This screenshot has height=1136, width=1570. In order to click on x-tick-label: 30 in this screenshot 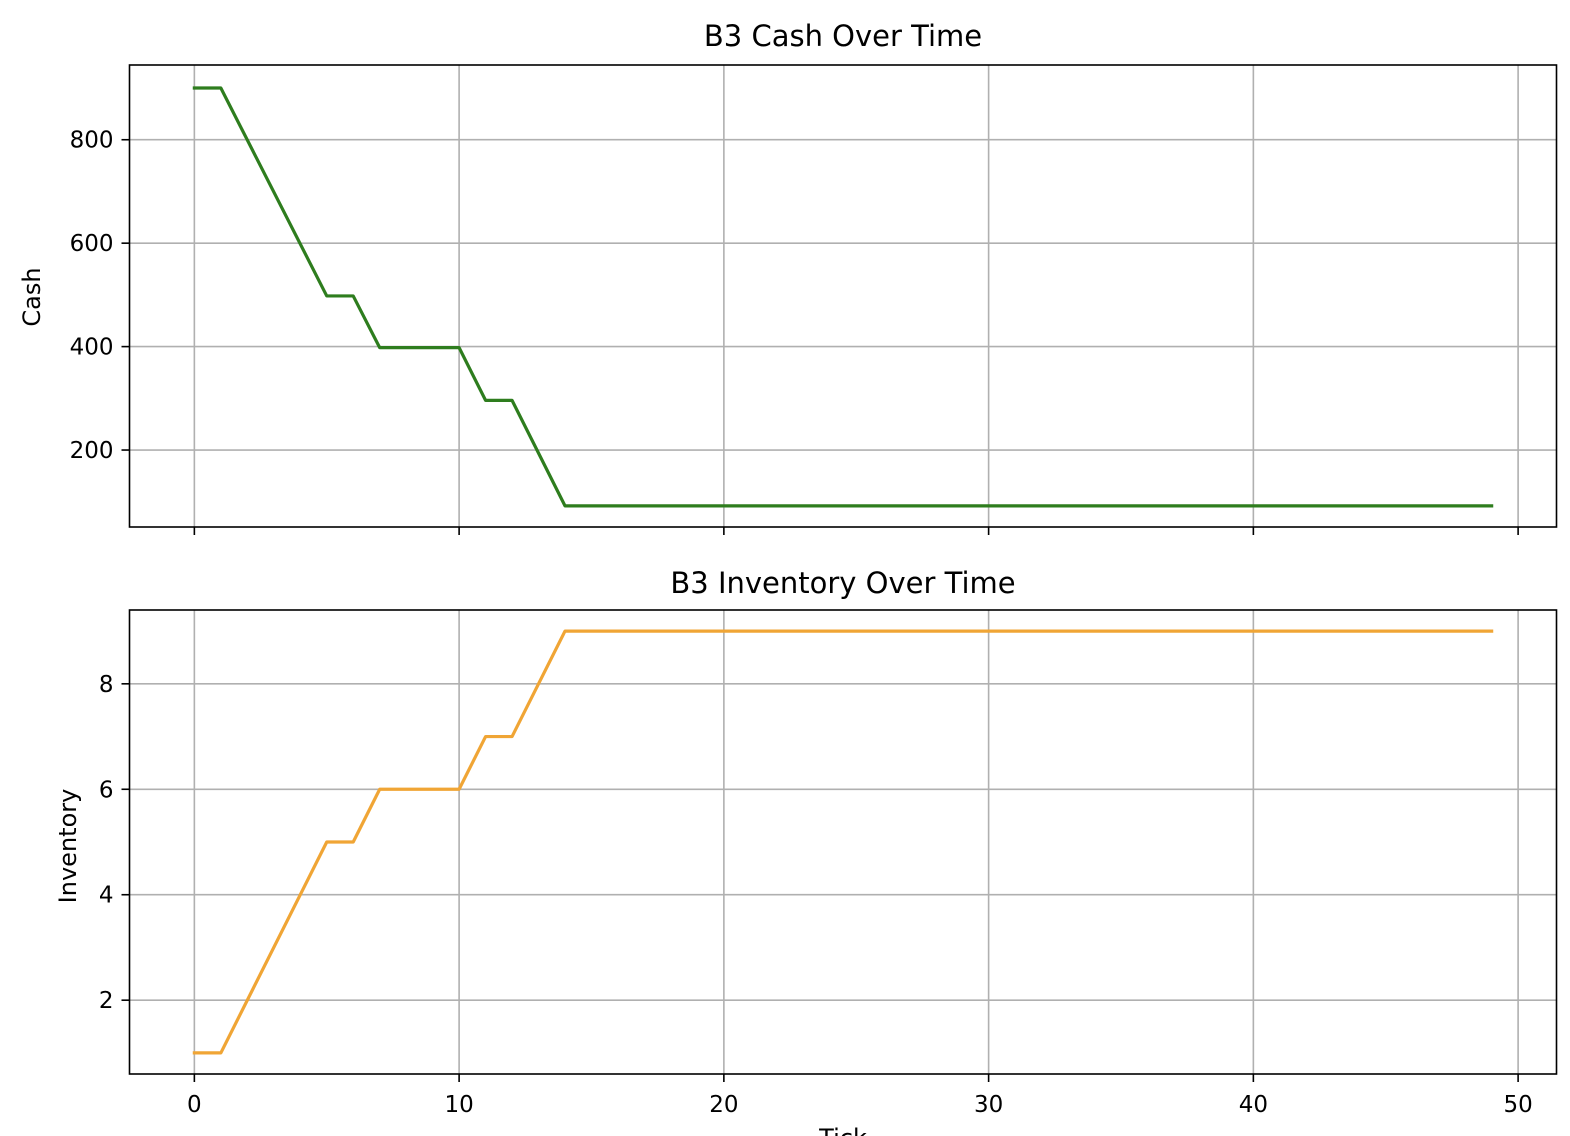, I will do `click(988, 1105)`.